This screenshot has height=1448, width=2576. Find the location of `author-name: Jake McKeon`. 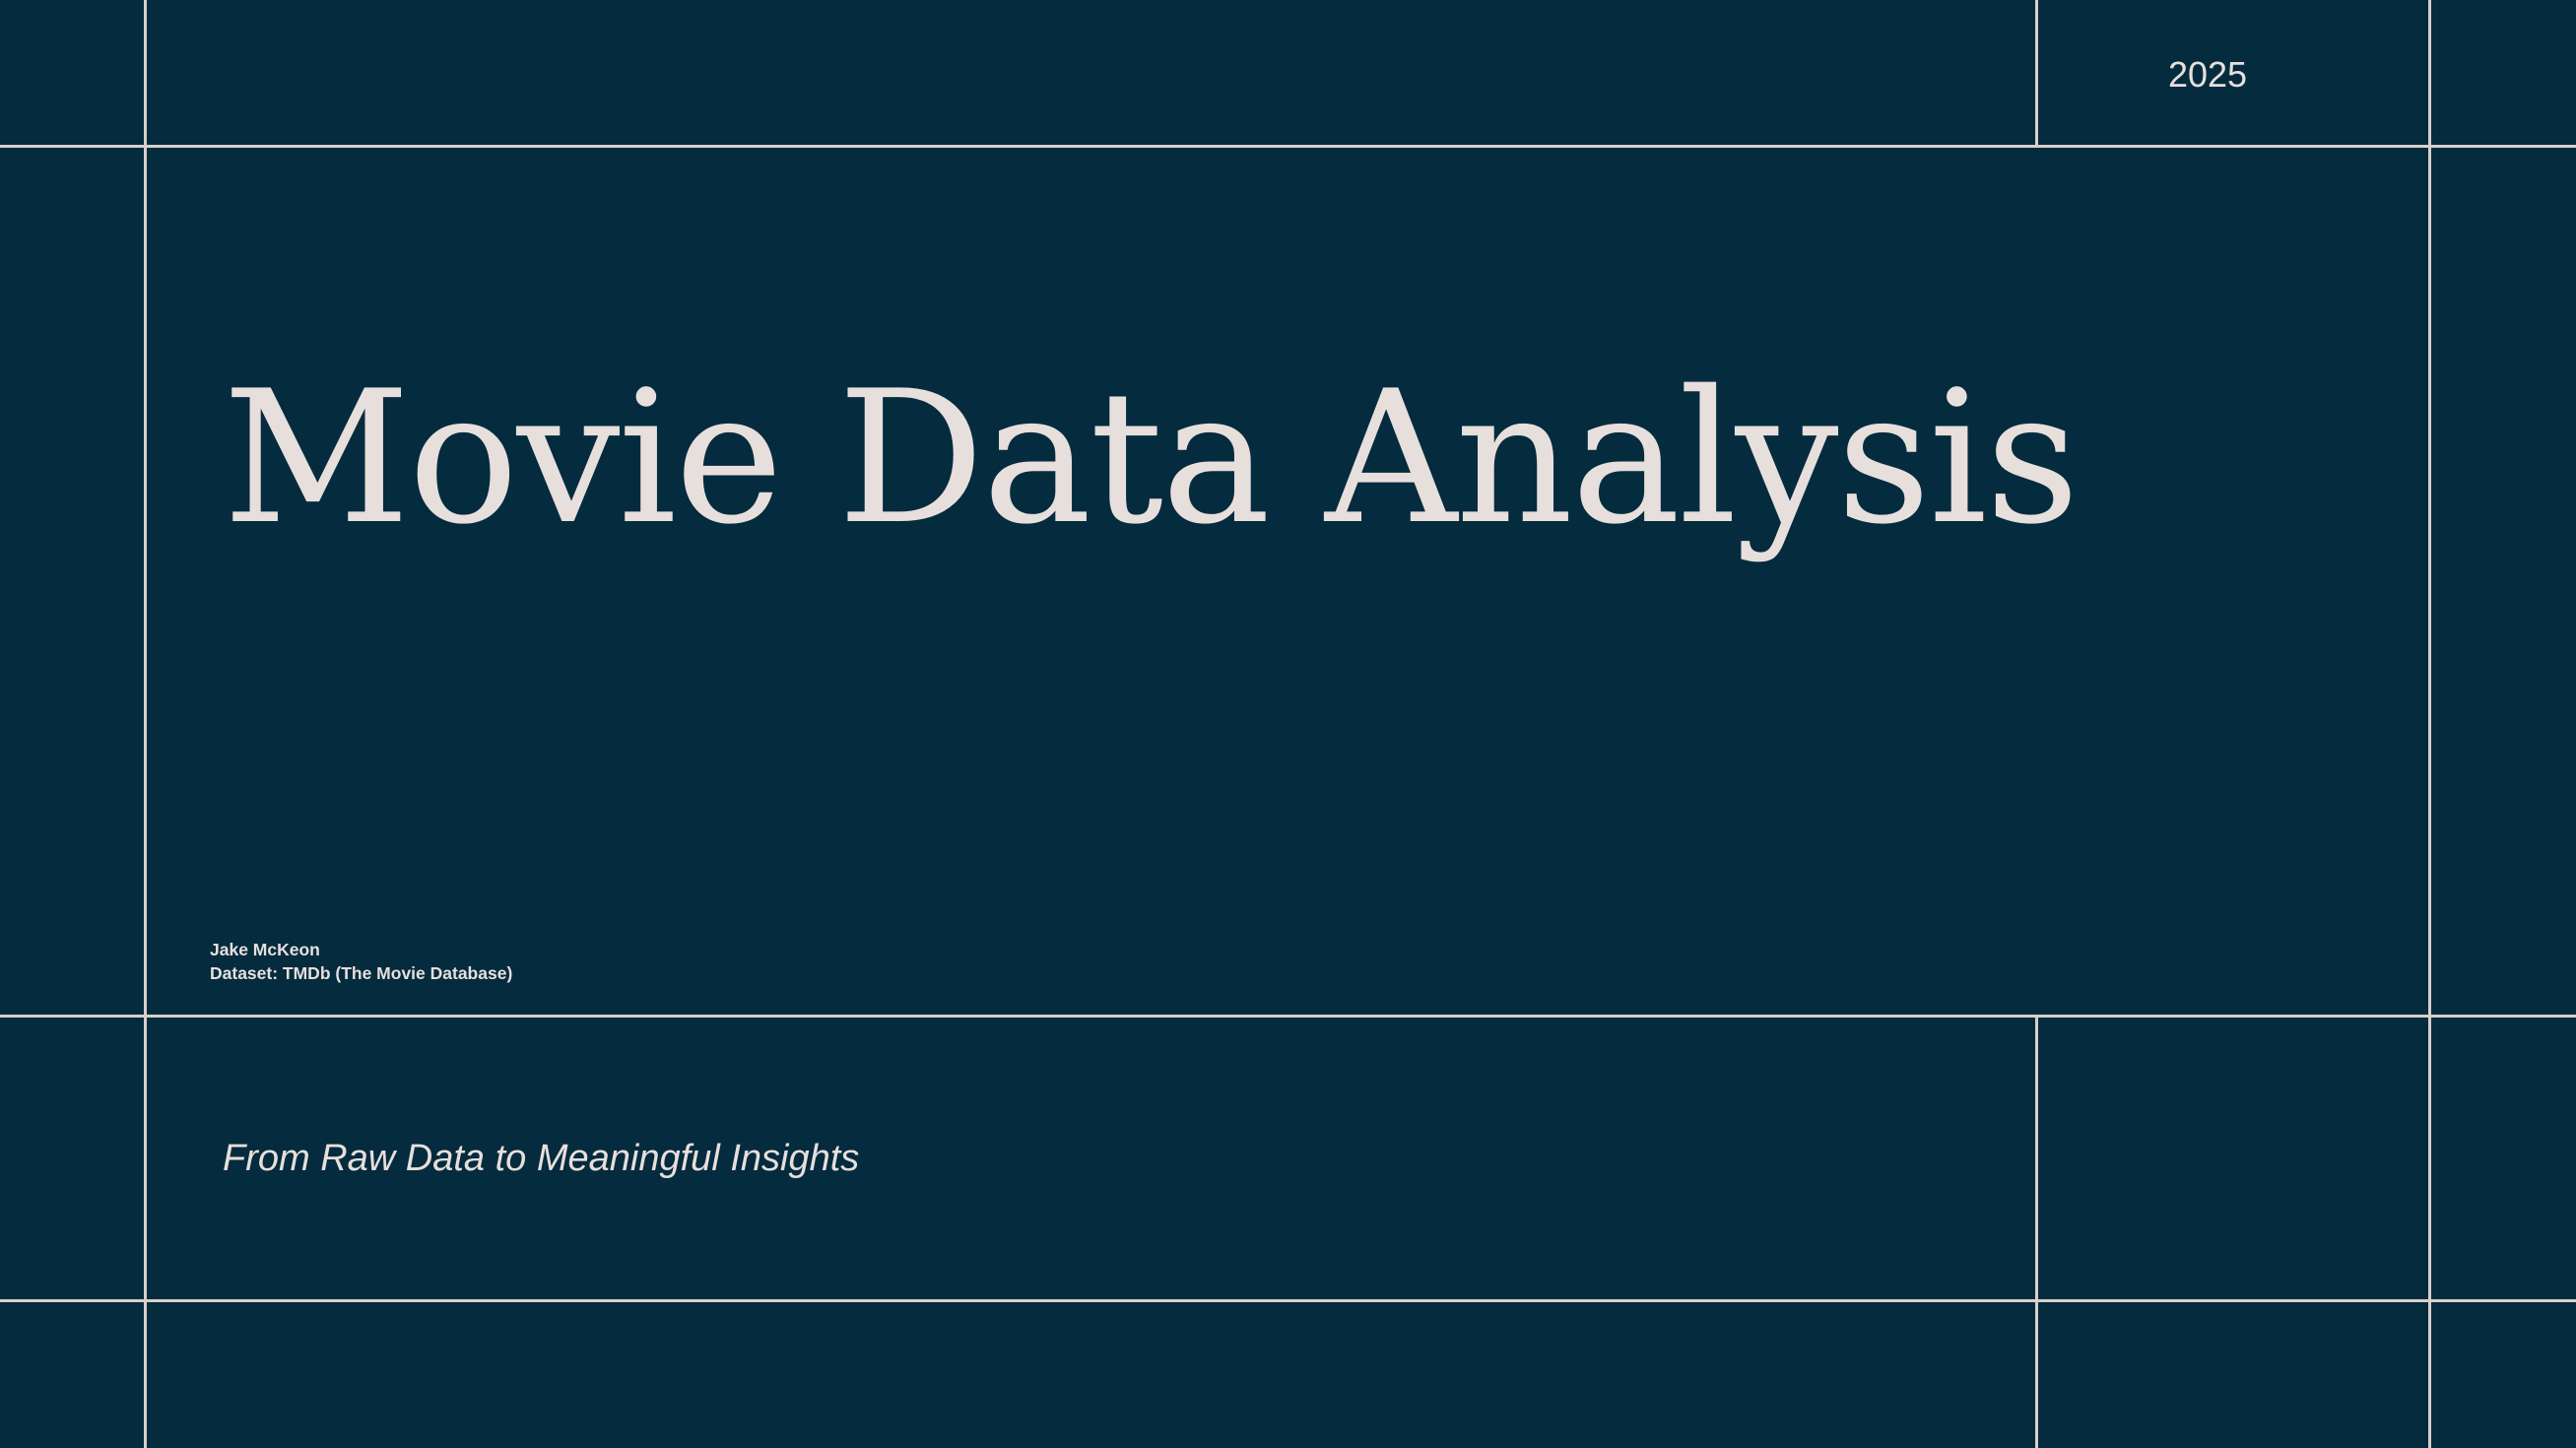

author-name: Jake McKeon is located at coordinates (265, 949).